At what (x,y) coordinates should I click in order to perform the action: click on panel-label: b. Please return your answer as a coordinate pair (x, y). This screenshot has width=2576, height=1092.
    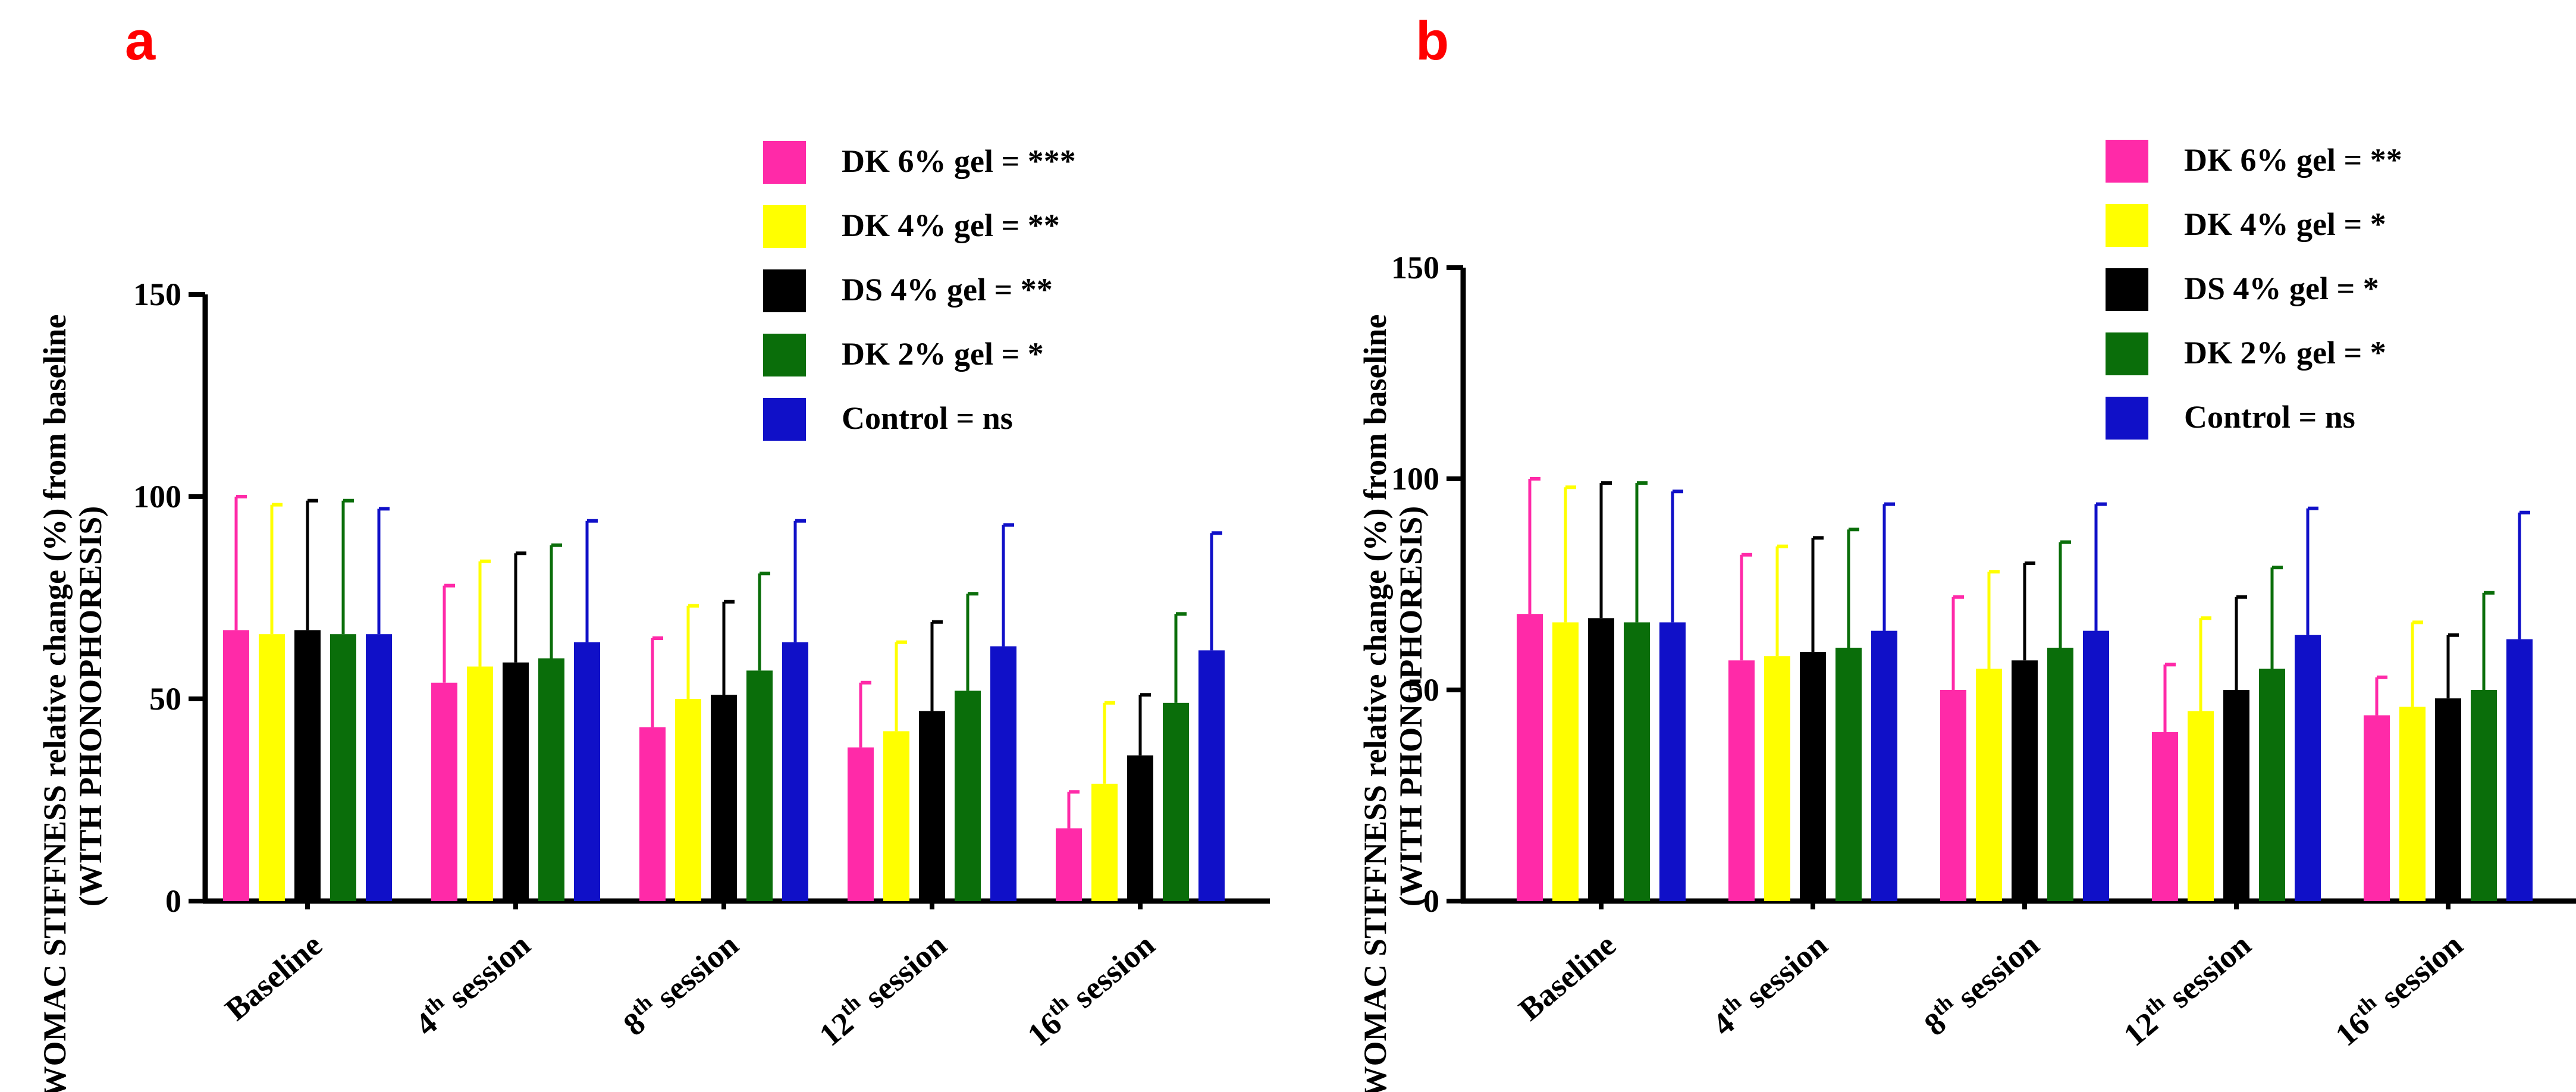
    Looking at the image, I should click on (1432, 41).